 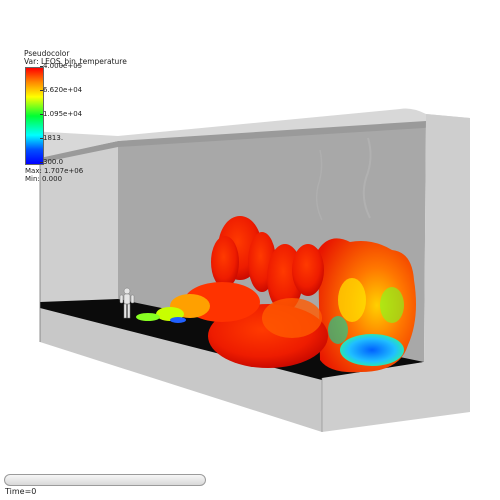 I want to click on legend-variable-name: Var: LEOS_bin_temperature, so click(x=75, y=61).